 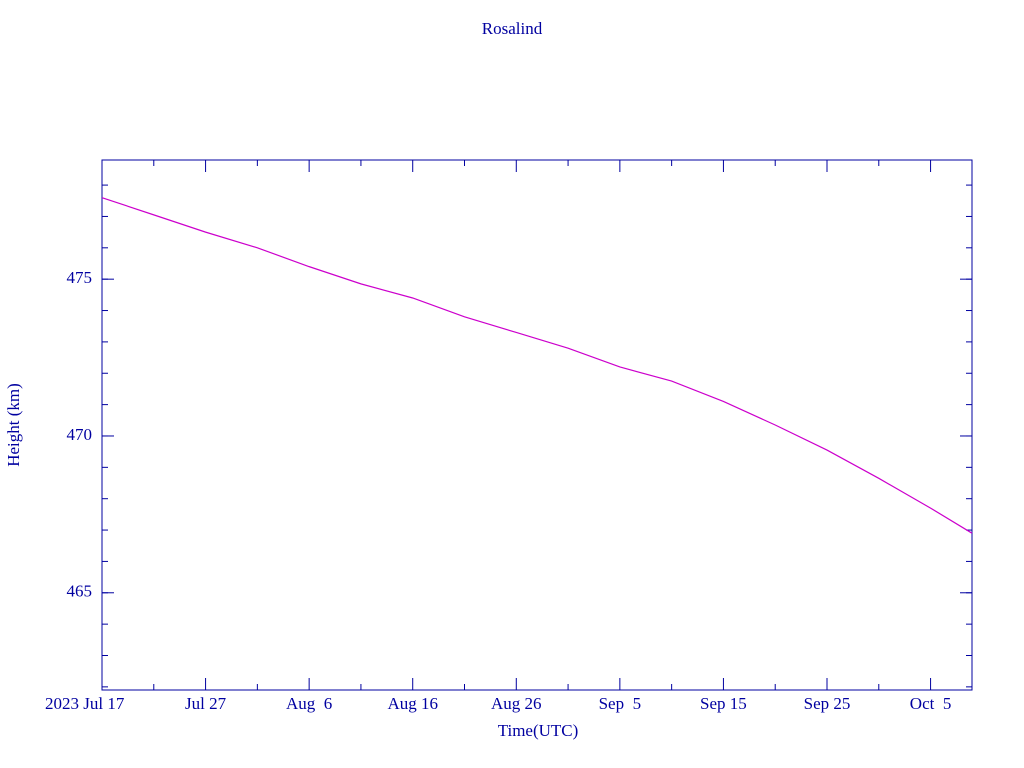 What do you see at coordinates (206, 703) in the screenshot?
I see `x-tick-label: Jul 27` at bounding box center [206, 703].